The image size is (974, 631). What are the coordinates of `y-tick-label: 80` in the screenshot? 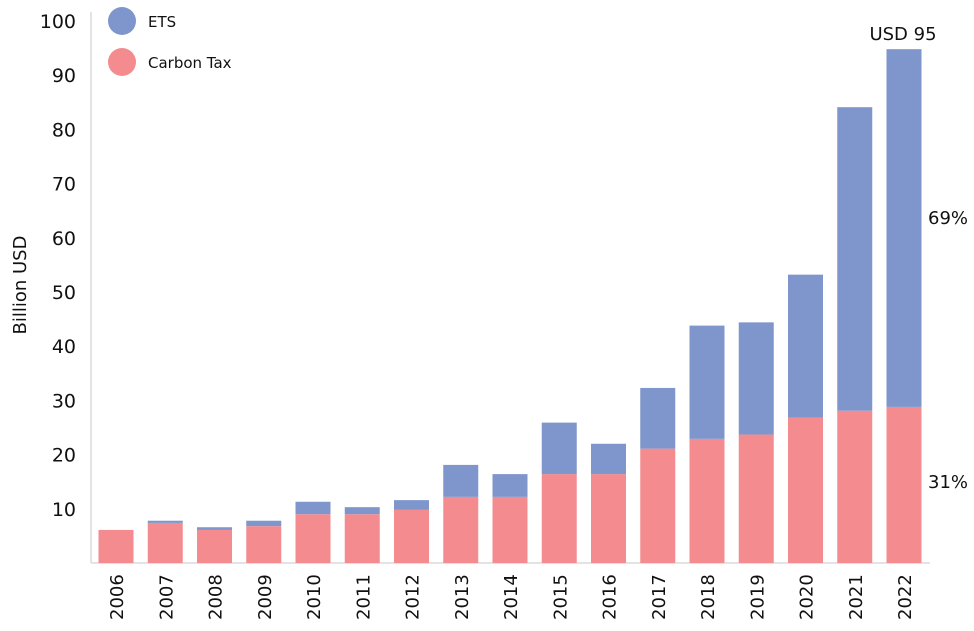 It's located at (64, 130).